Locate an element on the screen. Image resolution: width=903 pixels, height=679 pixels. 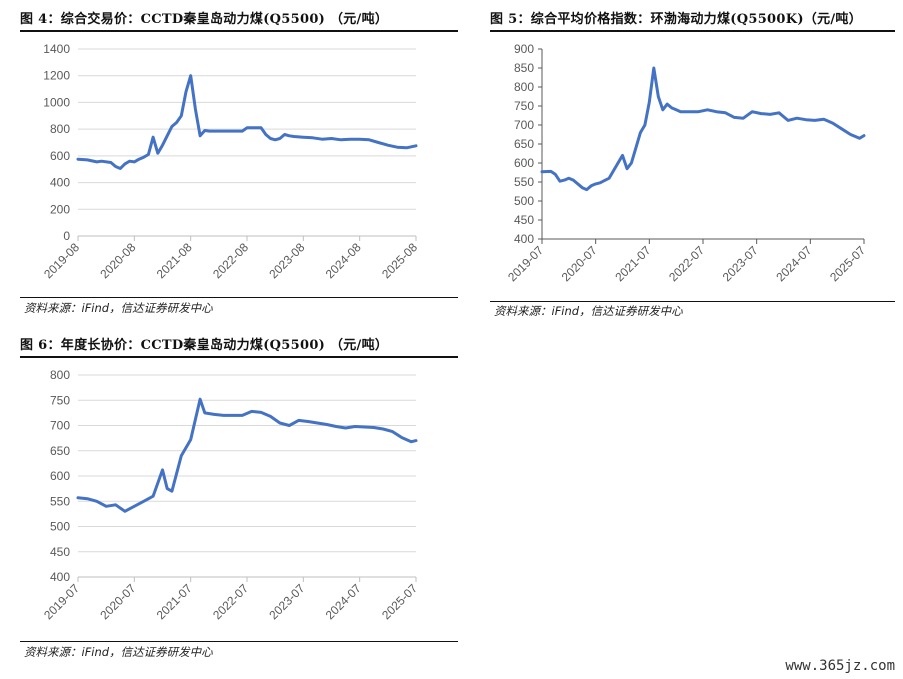
figure-4-title: 图 4：综合交易价：CCTD秦皇岛动力煤(Q5500) （元/吨） is located at coordinates (204, 19).